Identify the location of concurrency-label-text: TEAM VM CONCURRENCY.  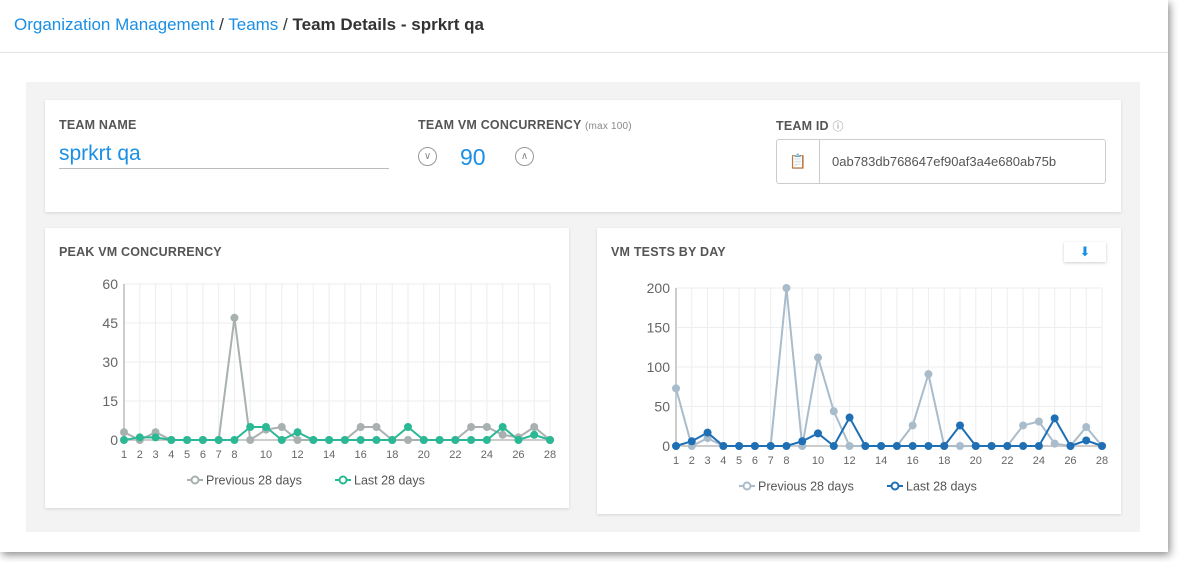
(500, 125).